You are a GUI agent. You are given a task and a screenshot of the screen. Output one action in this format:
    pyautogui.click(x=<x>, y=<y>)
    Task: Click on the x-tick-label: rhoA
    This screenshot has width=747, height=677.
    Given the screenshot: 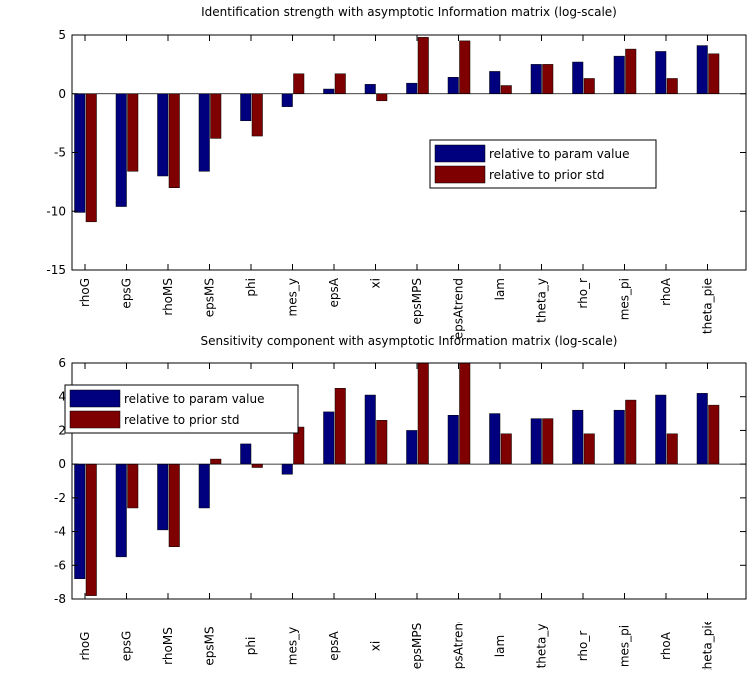 What is the action you would take?
    pyautogui.click(x=666, y=291)
    